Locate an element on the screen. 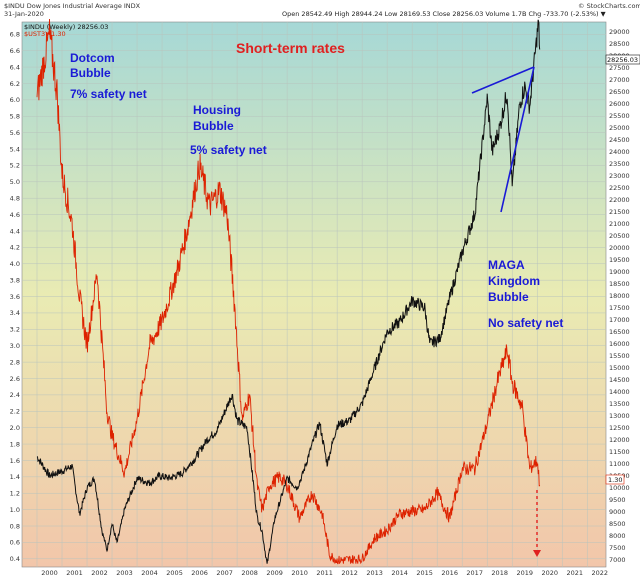 This screenshot has height=576, width=640. left-tick-label: 3.8 is located at coordinates (15, 280).